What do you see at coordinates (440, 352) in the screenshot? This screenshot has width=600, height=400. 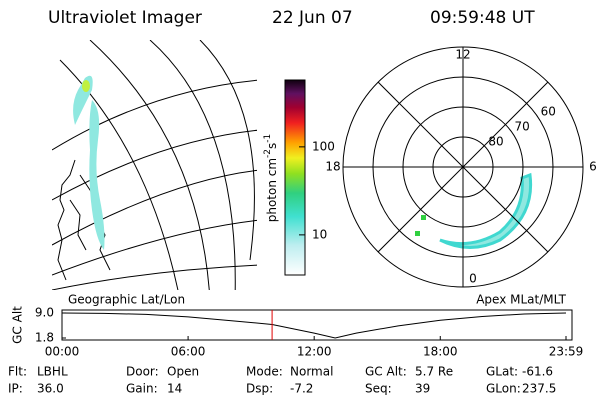 I see `x-tick-label: 18:00` at bounding box center [440, 352].